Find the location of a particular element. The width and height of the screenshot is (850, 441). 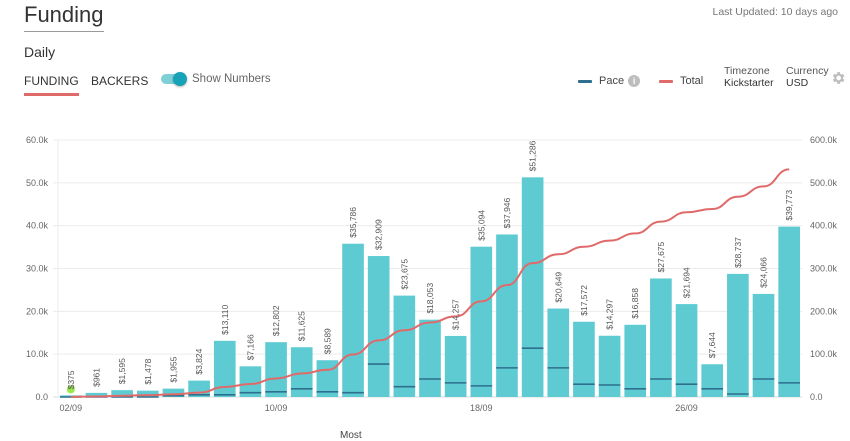

timezone-setting: Timezone Kickstarter is located at coordinates (749, 77).